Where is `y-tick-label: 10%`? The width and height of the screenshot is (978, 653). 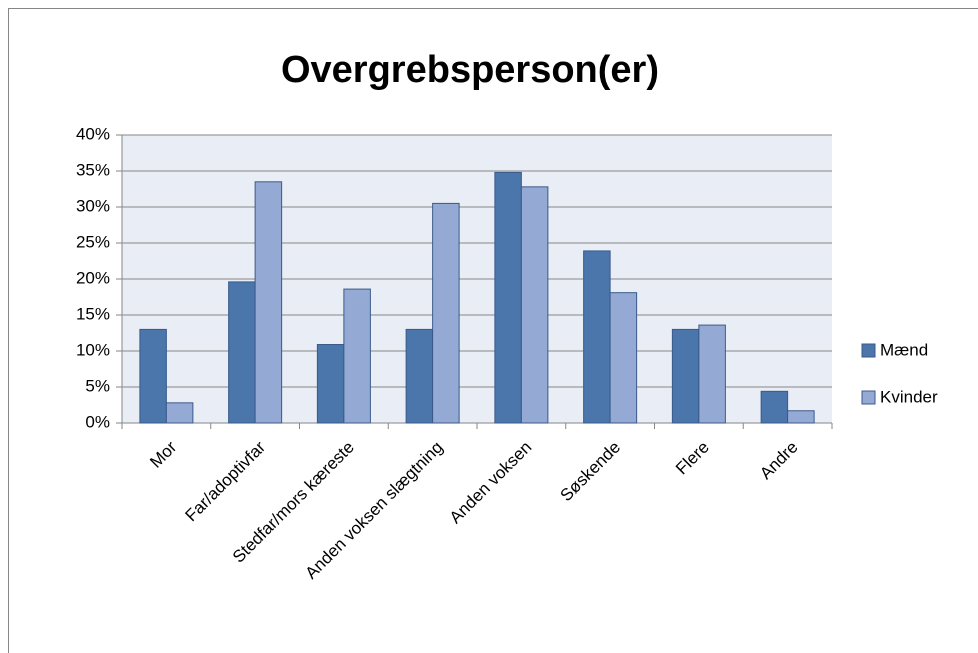 y-tick-label: 10% is located at coordinates (93, 349).